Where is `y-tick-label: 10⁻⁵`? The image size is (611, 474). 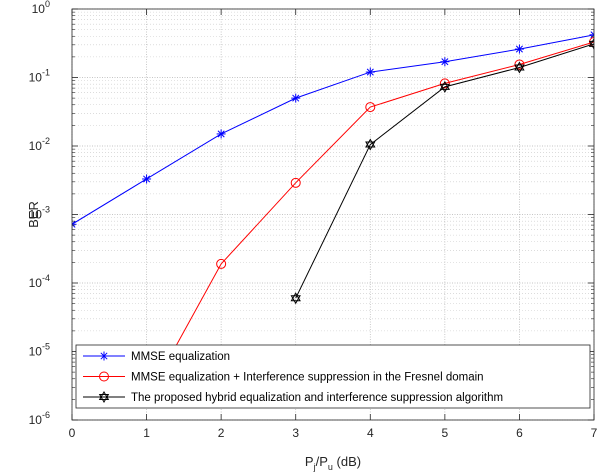
y-tick-label: 10⁻⁵ is located at coordinates (39, 350).